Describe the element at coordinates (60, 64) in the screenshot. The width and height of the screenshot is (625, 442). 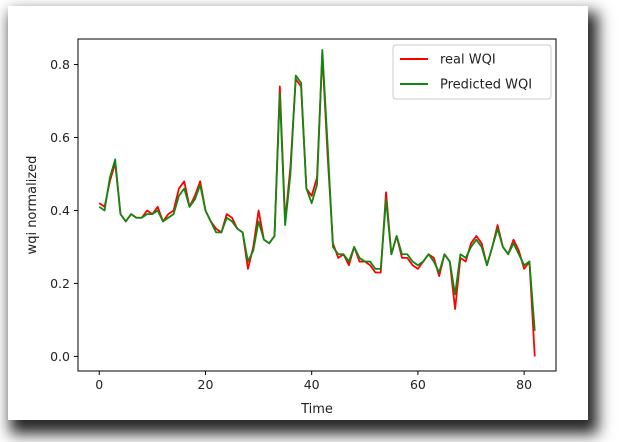
I see `y-tick-label: 0.8` at that location.